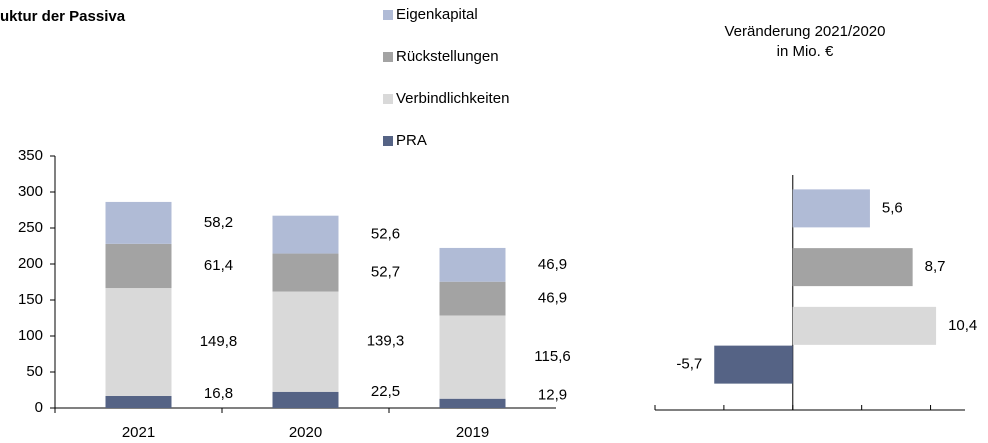 This screenshot has height=443, width=988. Describe the element at coordinates (386, 341) in the screenshot. I see `data-label: 139,3` at that location.